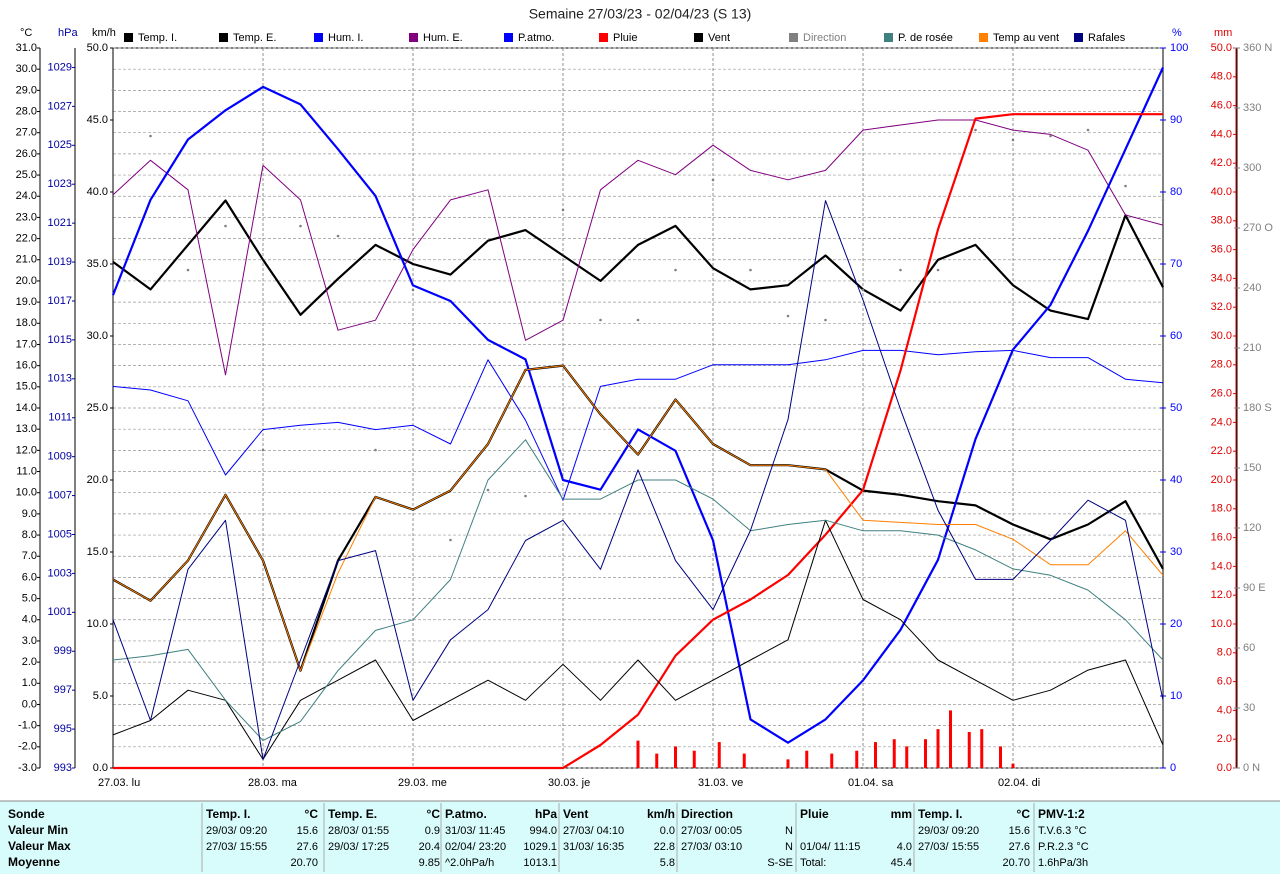  I want to click on group-unit: hPa, so click(546, 814).